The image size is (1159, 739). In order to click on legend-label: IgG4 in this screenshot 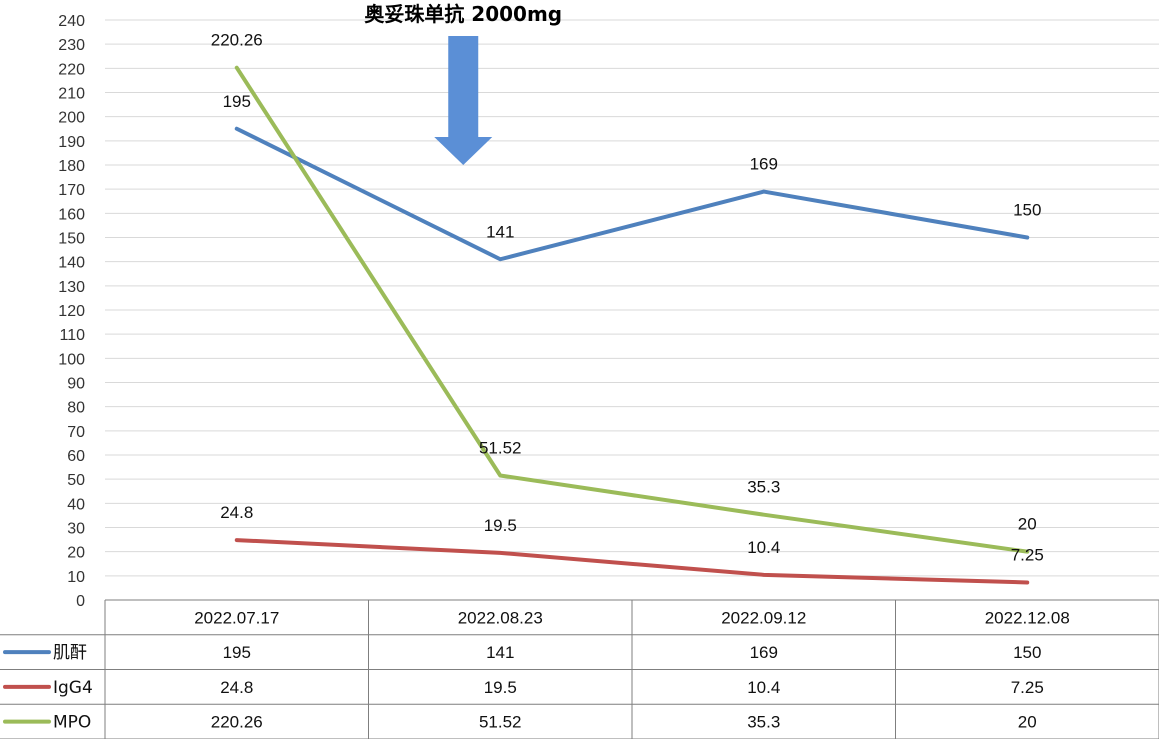, I will do `click(73, 688)`.